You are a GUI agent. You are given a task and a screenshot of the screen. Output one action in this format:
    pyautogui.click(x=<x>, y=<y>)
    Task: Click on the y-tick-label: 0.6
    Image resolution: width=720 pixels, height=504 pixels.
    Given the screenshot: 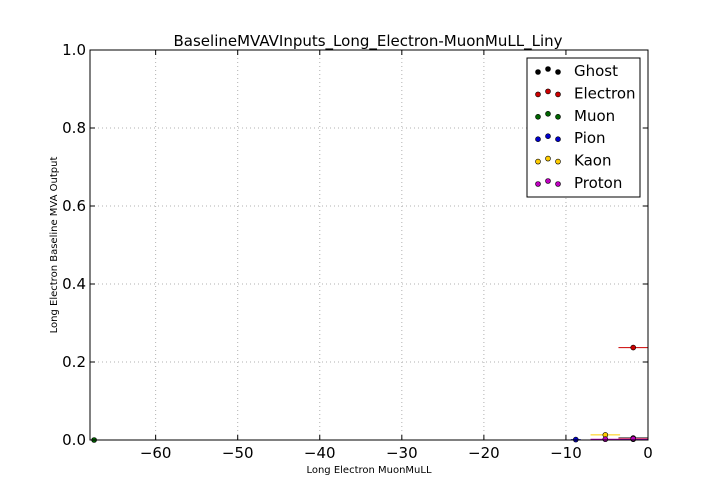 What is the action you would take?
    pyautogui.click(x=74, y=206)
    